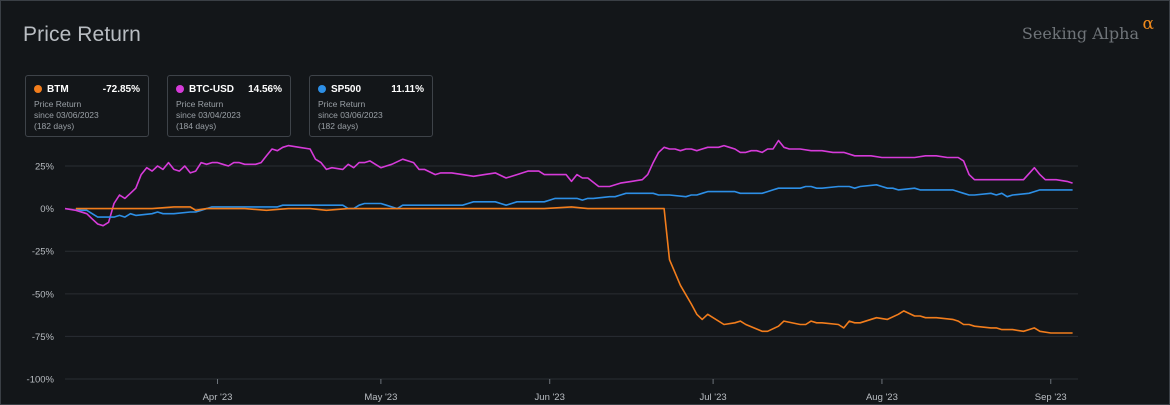  I want to click on legend-since: since 03/04/2023, so click(208, 115).